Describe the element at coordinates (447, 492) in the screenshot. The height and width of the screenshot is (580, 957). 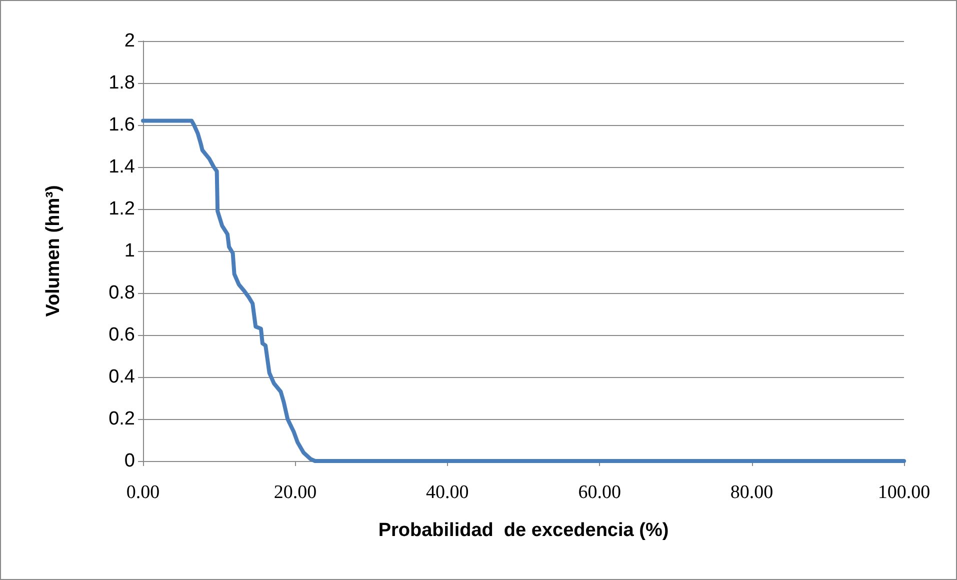
I see `x-tick-label: 40.00` at that location.